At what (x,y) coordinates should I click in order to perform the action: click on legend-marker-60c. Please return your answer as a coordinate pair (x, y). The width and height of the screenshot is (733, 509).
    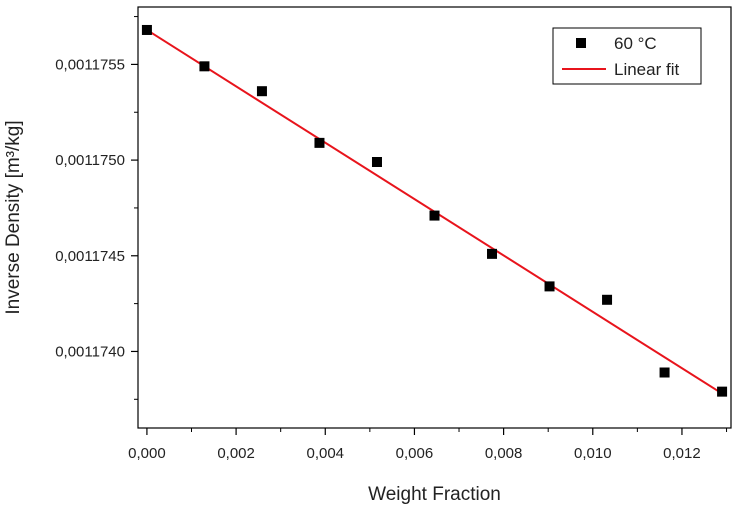
    Looking at the image, I should click on (581, 43).